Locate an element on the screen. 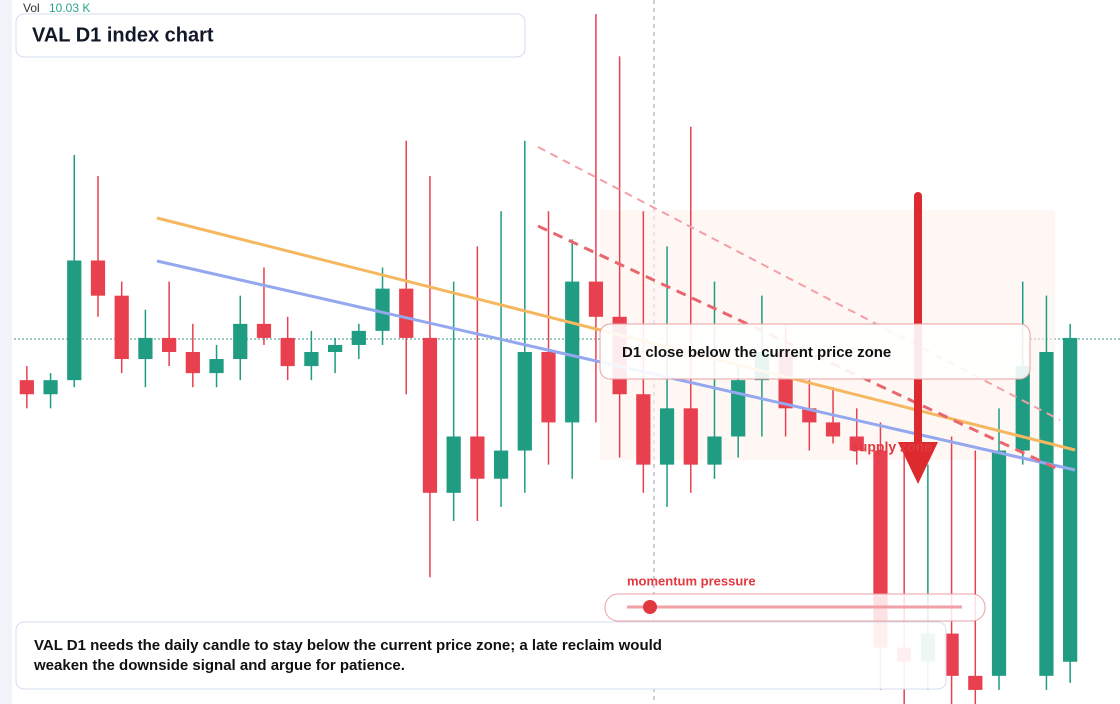  note-box is located at coordinates (481, 655).